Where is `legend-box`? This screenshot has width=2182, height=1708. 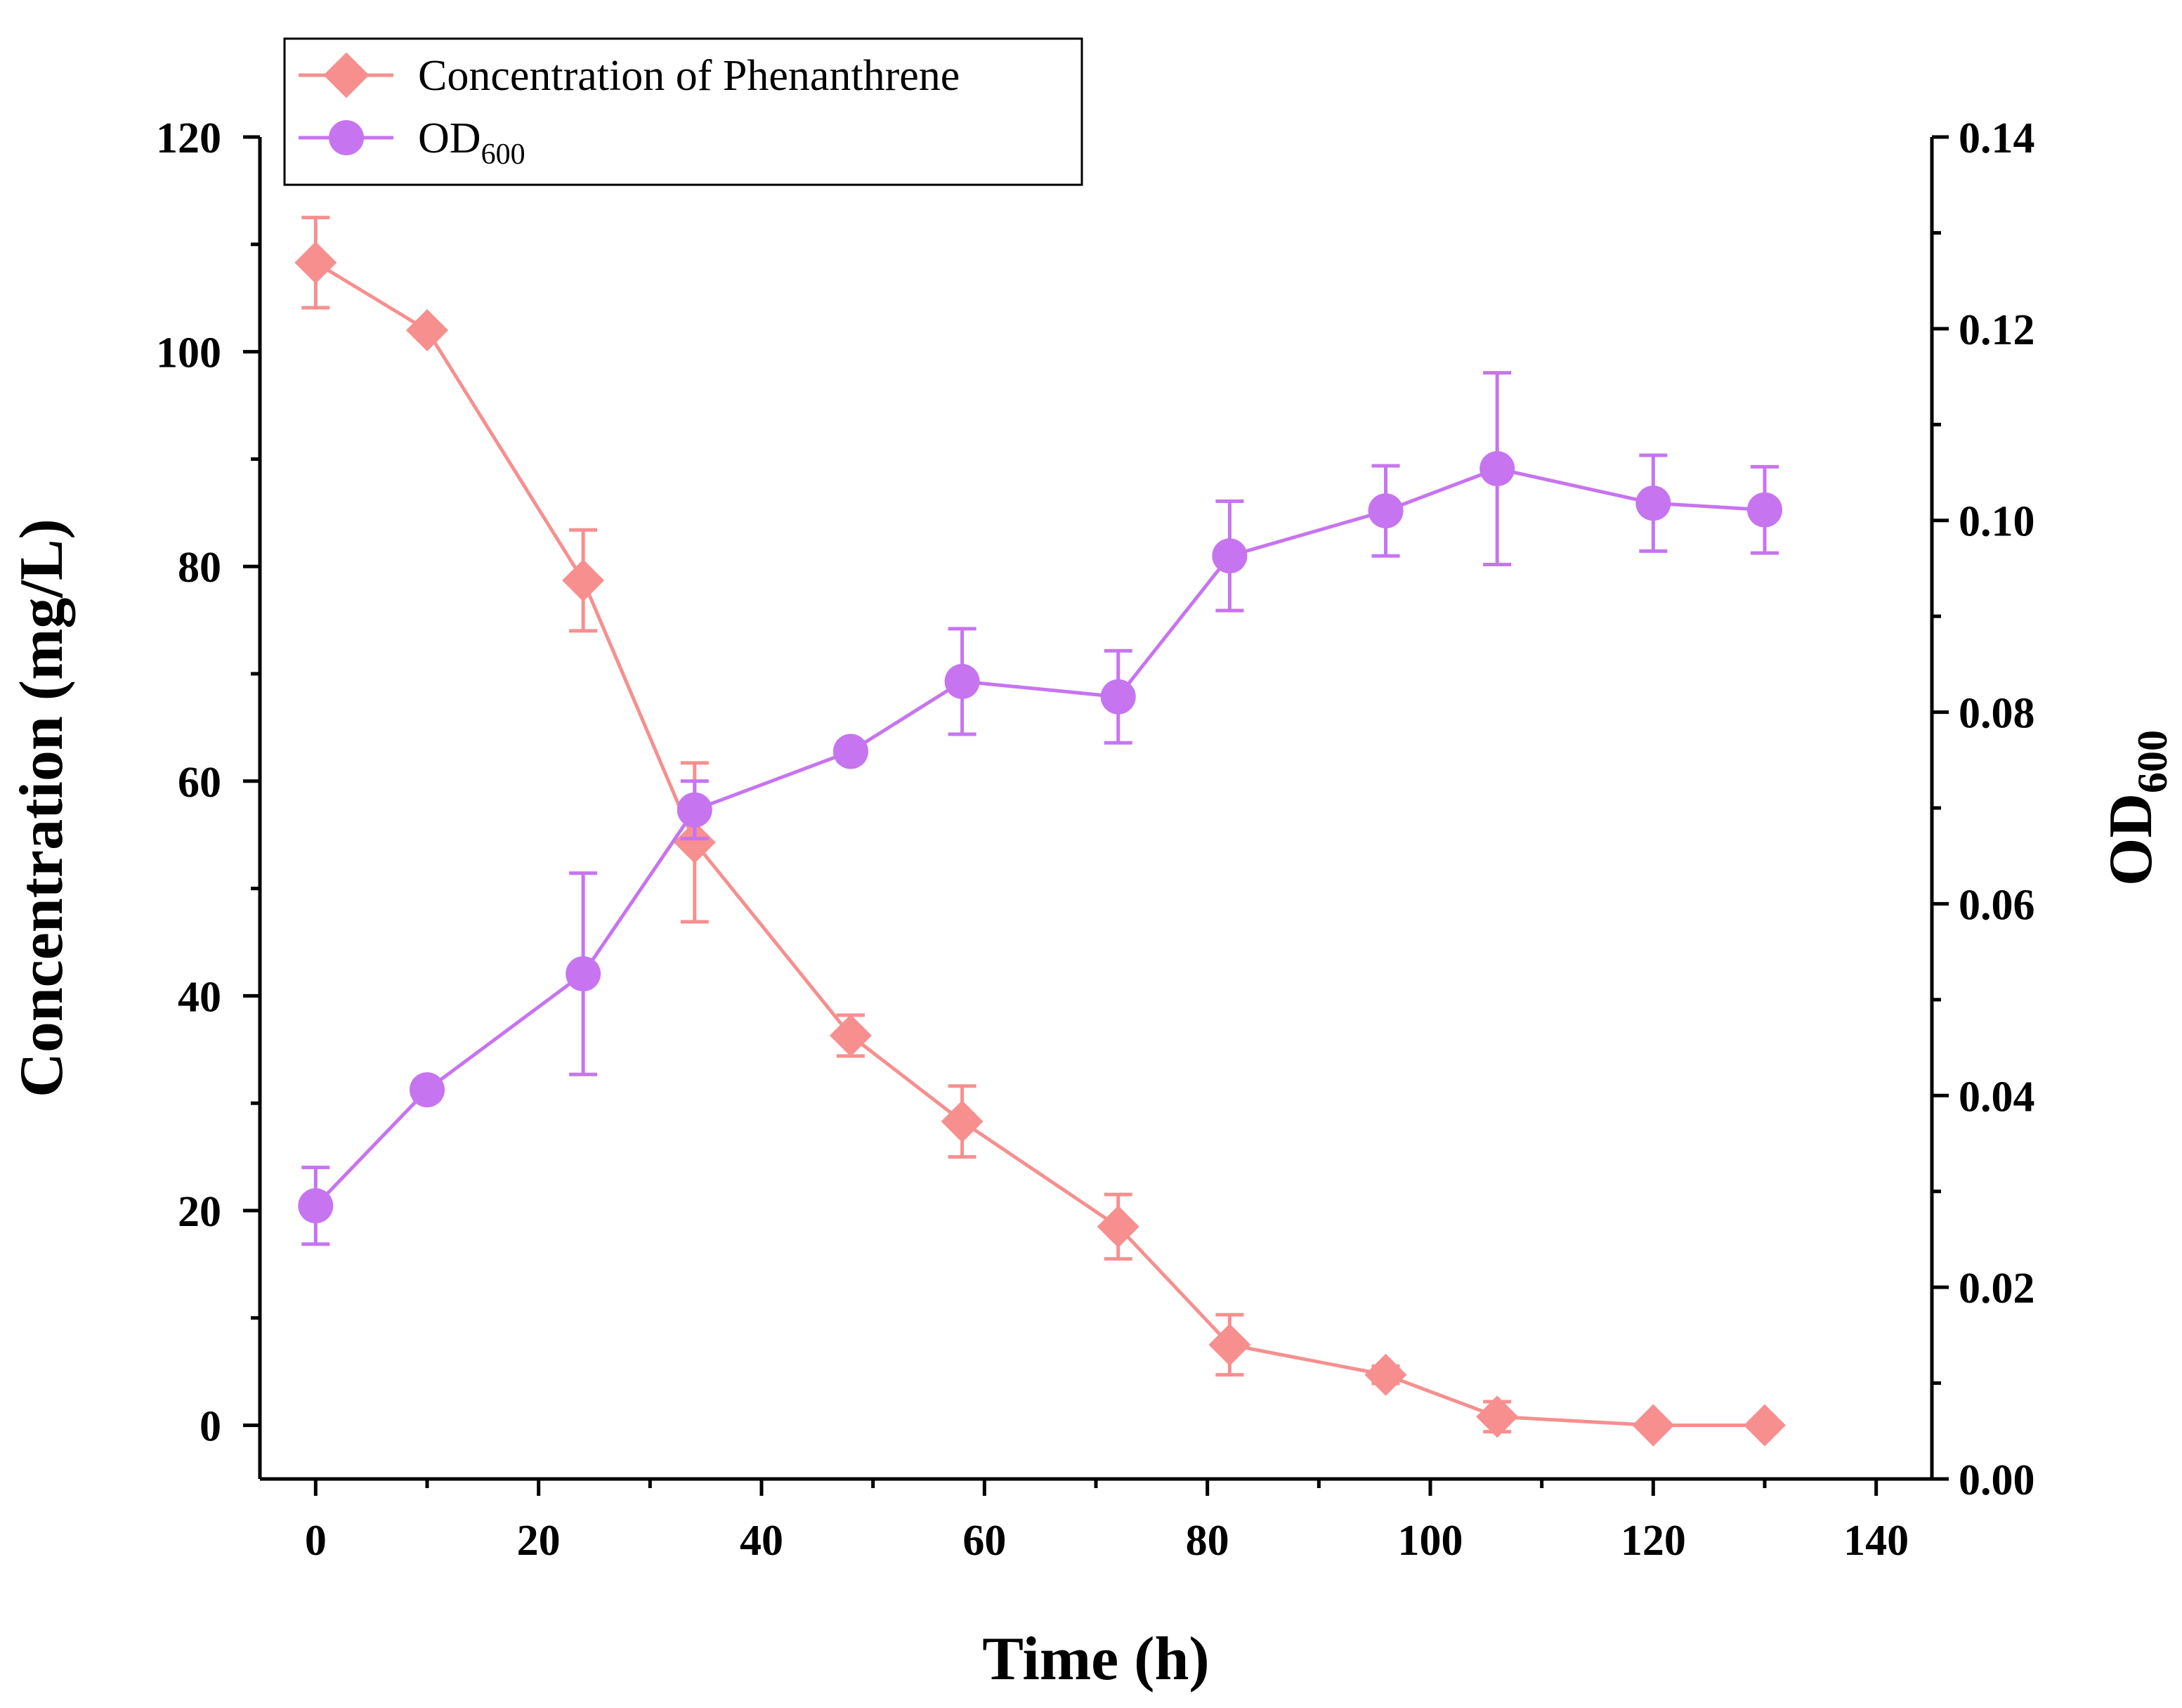
legend-box is located at coordinates (683, 111).